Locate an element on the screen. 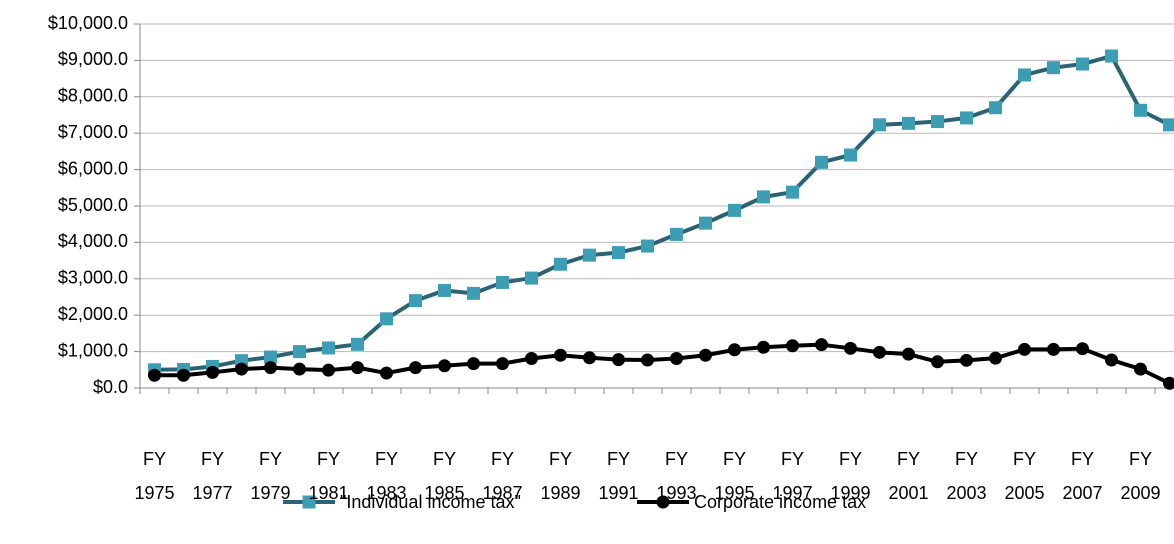 This screenshot has width=1174, height=544. legend-label: Corporate income tax is located at coordinates (780, 502).